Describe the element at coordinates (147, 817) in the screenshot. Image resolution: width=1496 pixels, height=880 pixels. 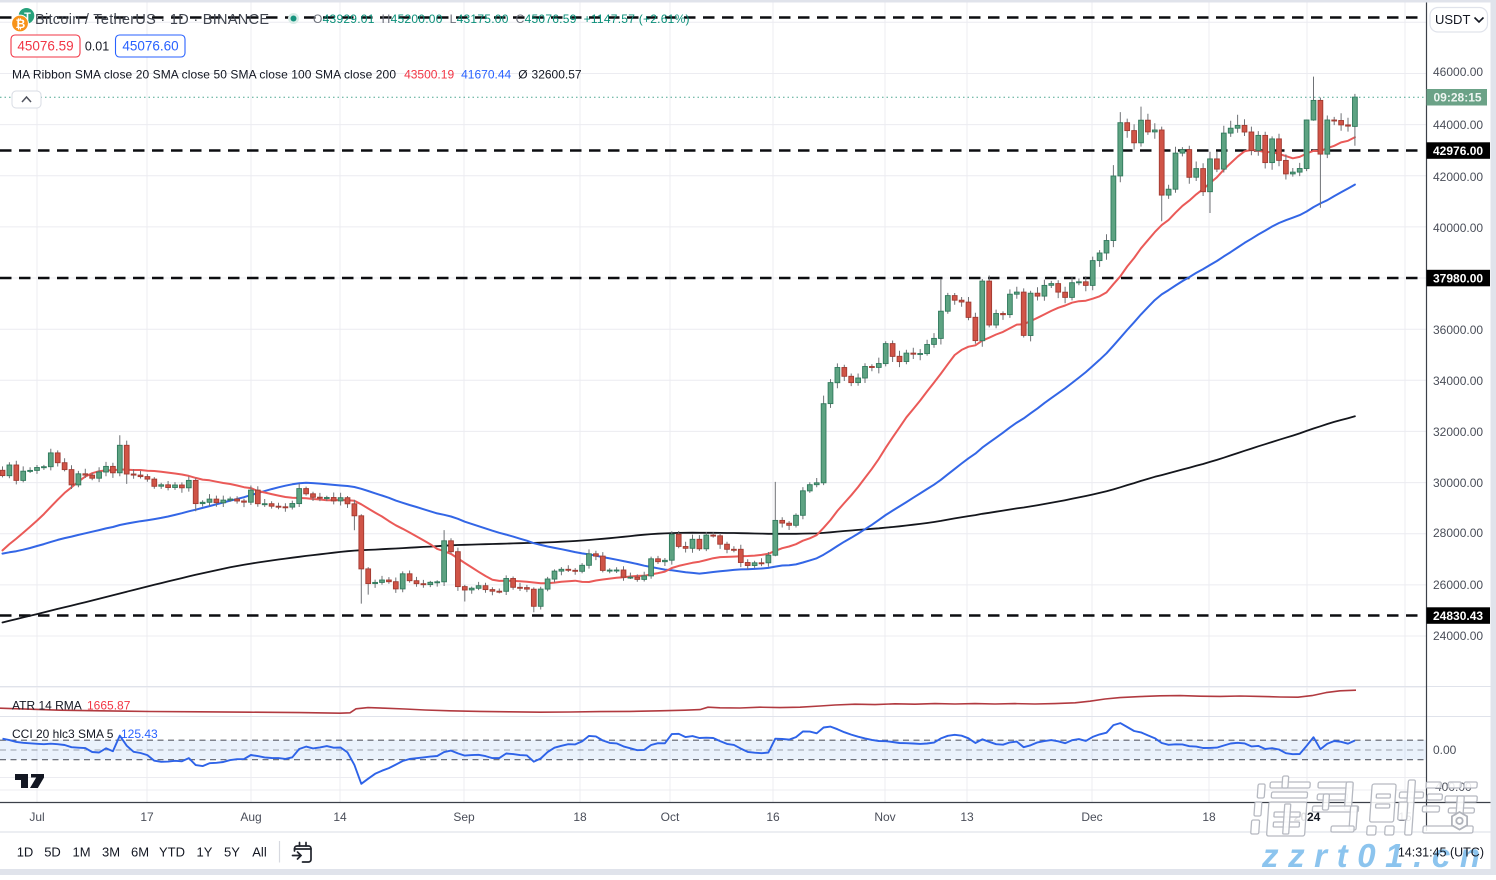
I see `svg-text: 17` at that location.